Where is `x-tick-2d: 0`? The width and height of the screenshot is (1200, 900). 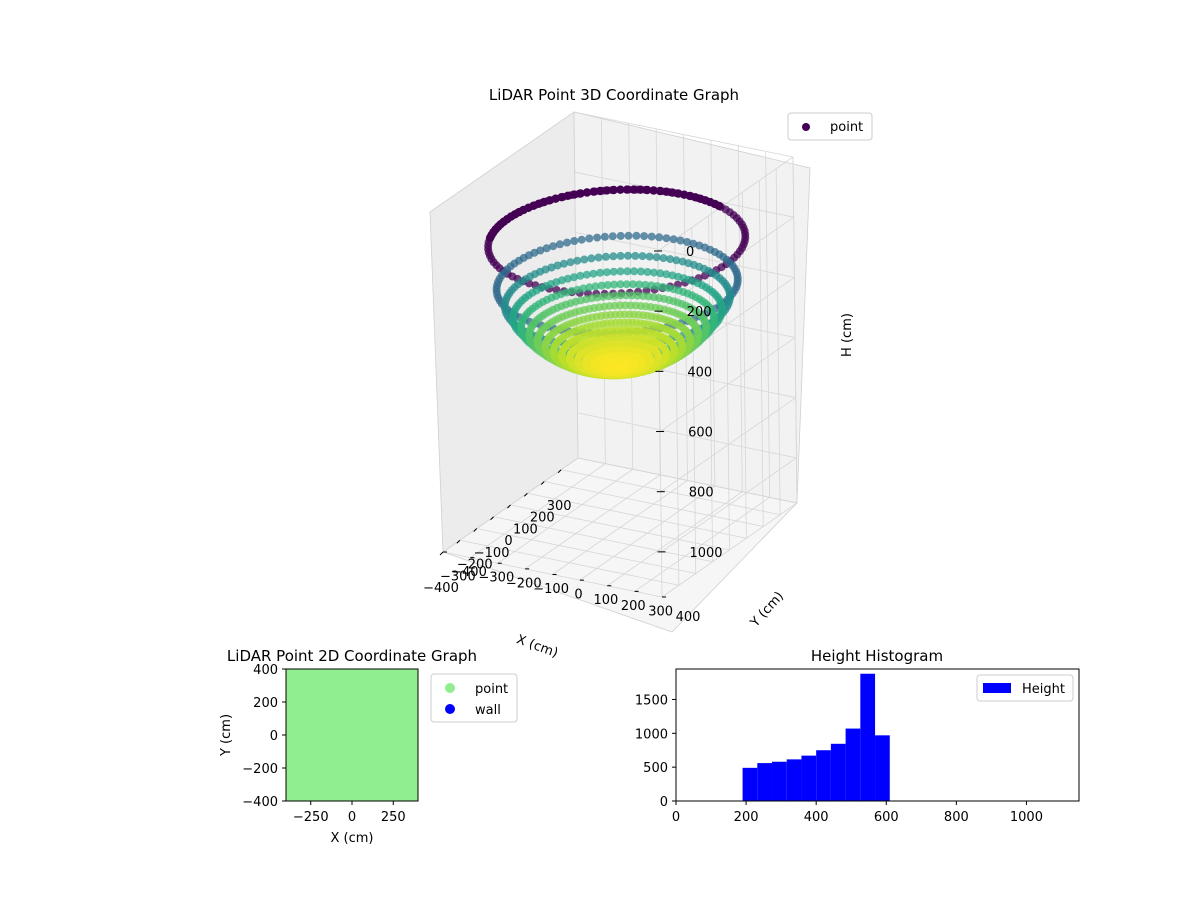 x-tick-2d: 0 is located at coordinates (352, 817).